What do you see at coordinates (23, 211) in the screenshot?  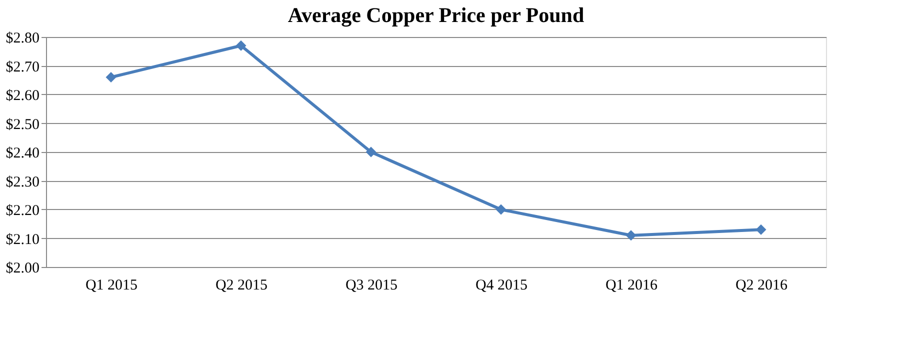 I see `y-tick-label: $2.20` at bounding box center [23, 211].